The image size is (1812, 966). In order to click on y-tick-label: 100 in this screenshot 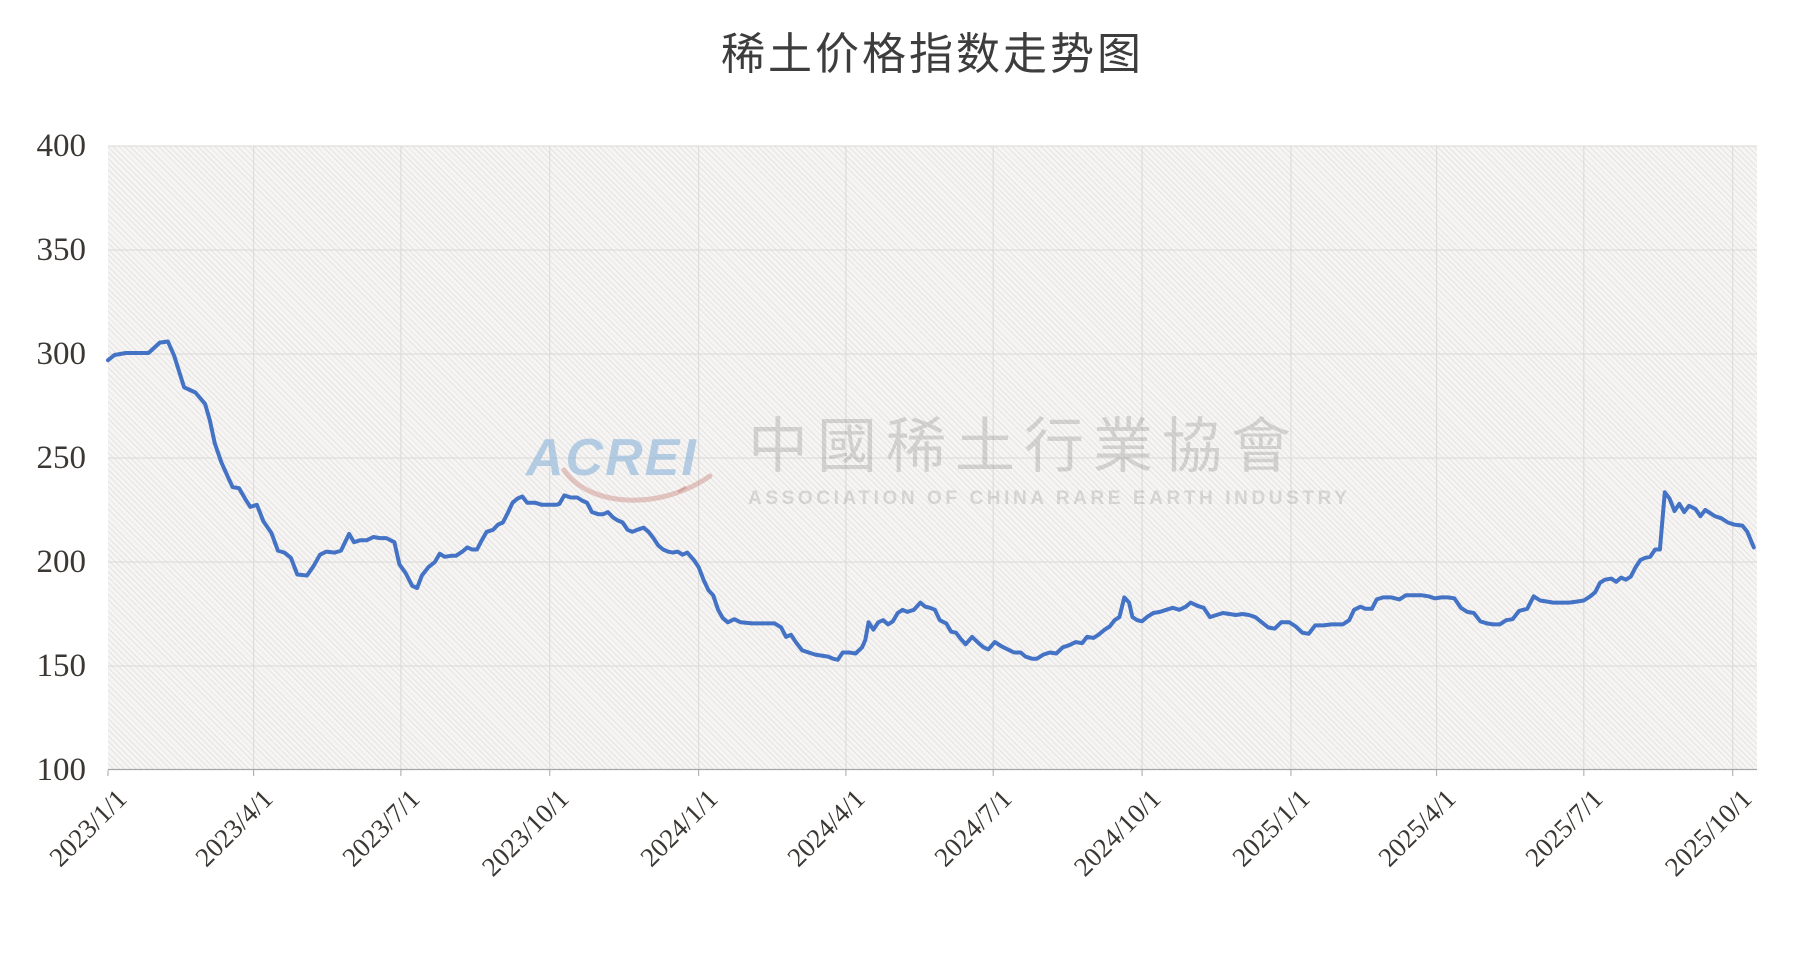, I will do `click(61, 770)`.